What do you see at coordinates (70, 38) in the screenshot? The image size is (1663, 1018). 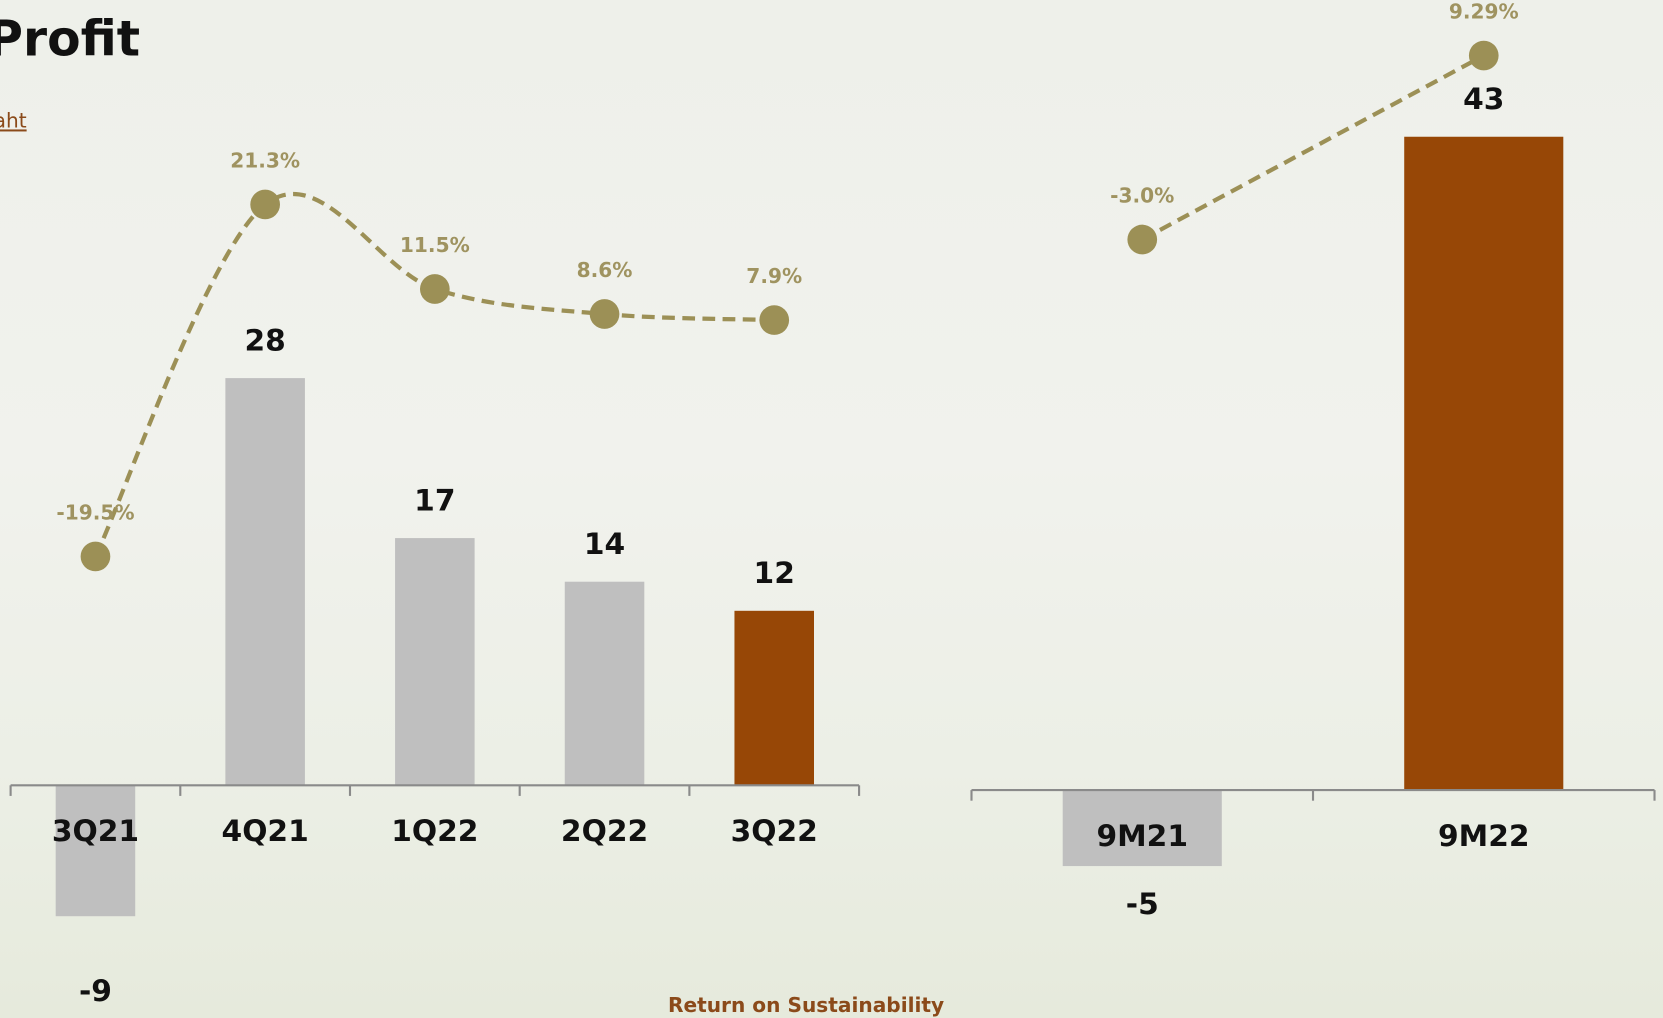 I see `slide-title: Profit` at bounding box center [70, 38].